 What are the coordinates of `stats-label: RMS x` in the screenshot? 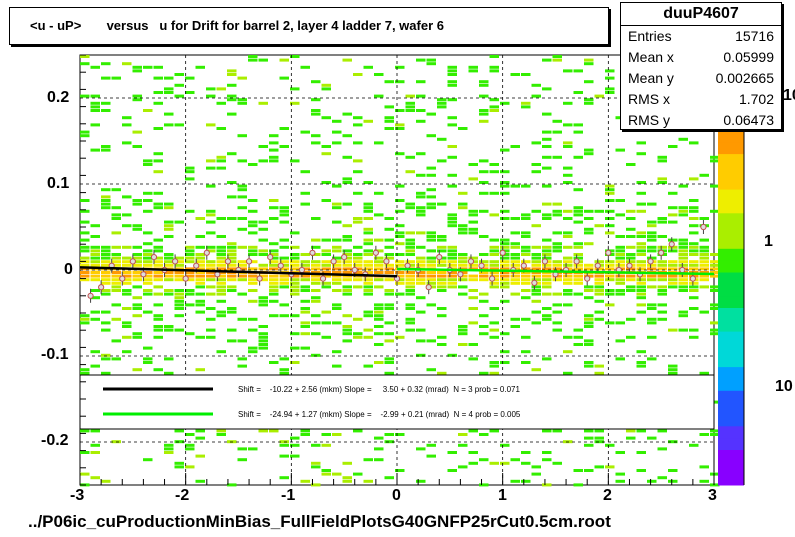 It's located at (649, 99).